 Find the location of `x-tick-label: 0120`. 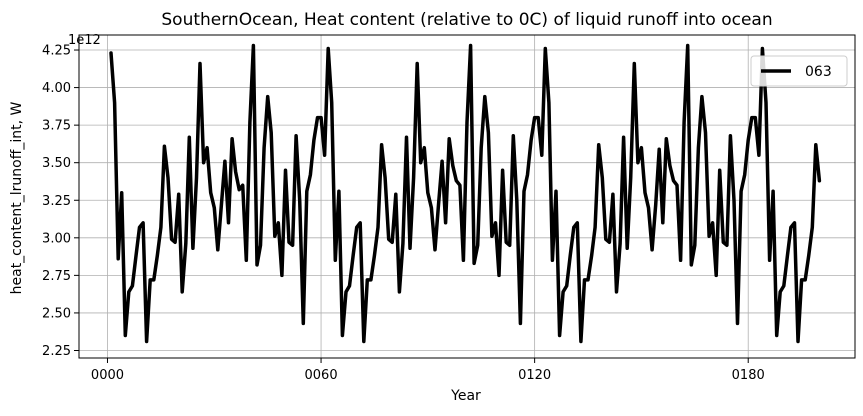

x-tick-label: 0120 is located at coordinates (534, 375).